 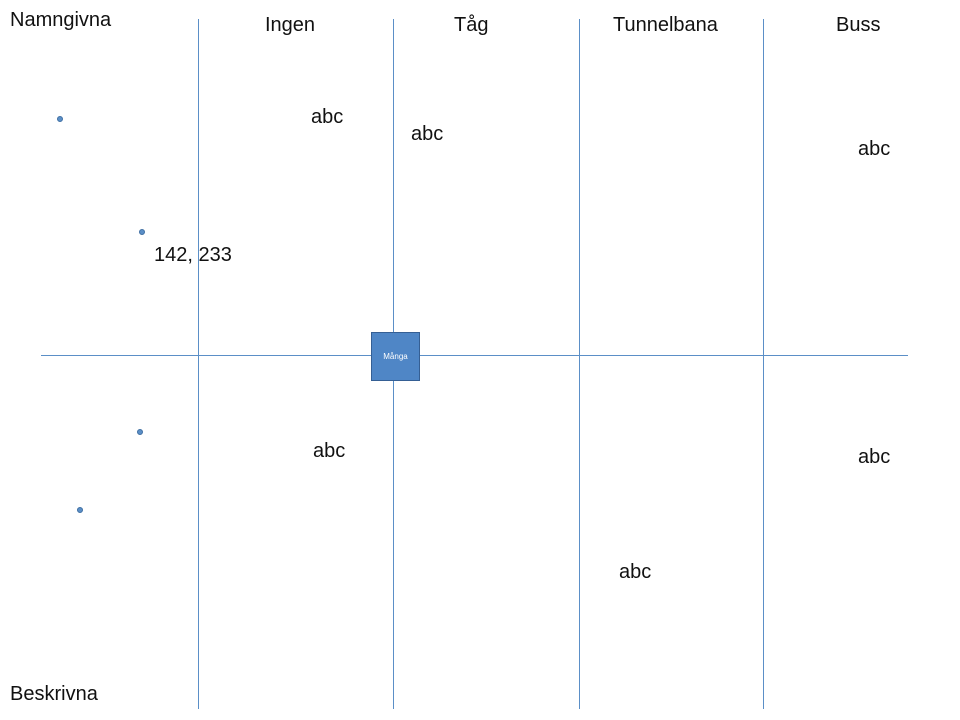 I want to click on column-header-tag: Tåg, so click(x=471, y=25).